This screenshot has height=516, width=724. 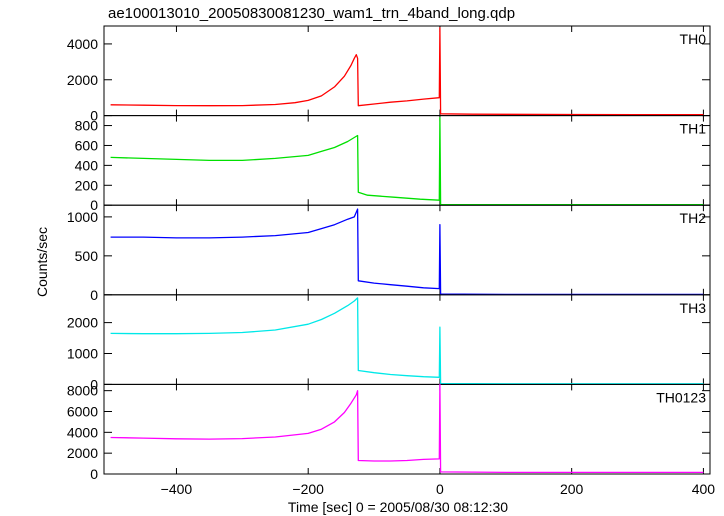 What do you see at coordinates (308, 489) in the screenshot?
I see `x-tick-label: −200` at bounding box center [308, 489].